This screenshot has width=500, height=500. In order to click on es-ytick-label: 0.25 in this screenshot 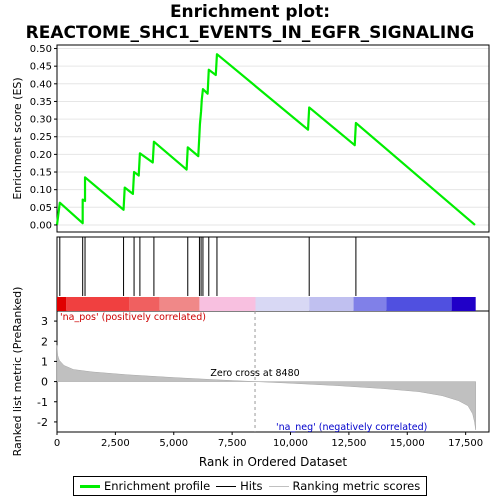, I will do `click(41, 137)`.